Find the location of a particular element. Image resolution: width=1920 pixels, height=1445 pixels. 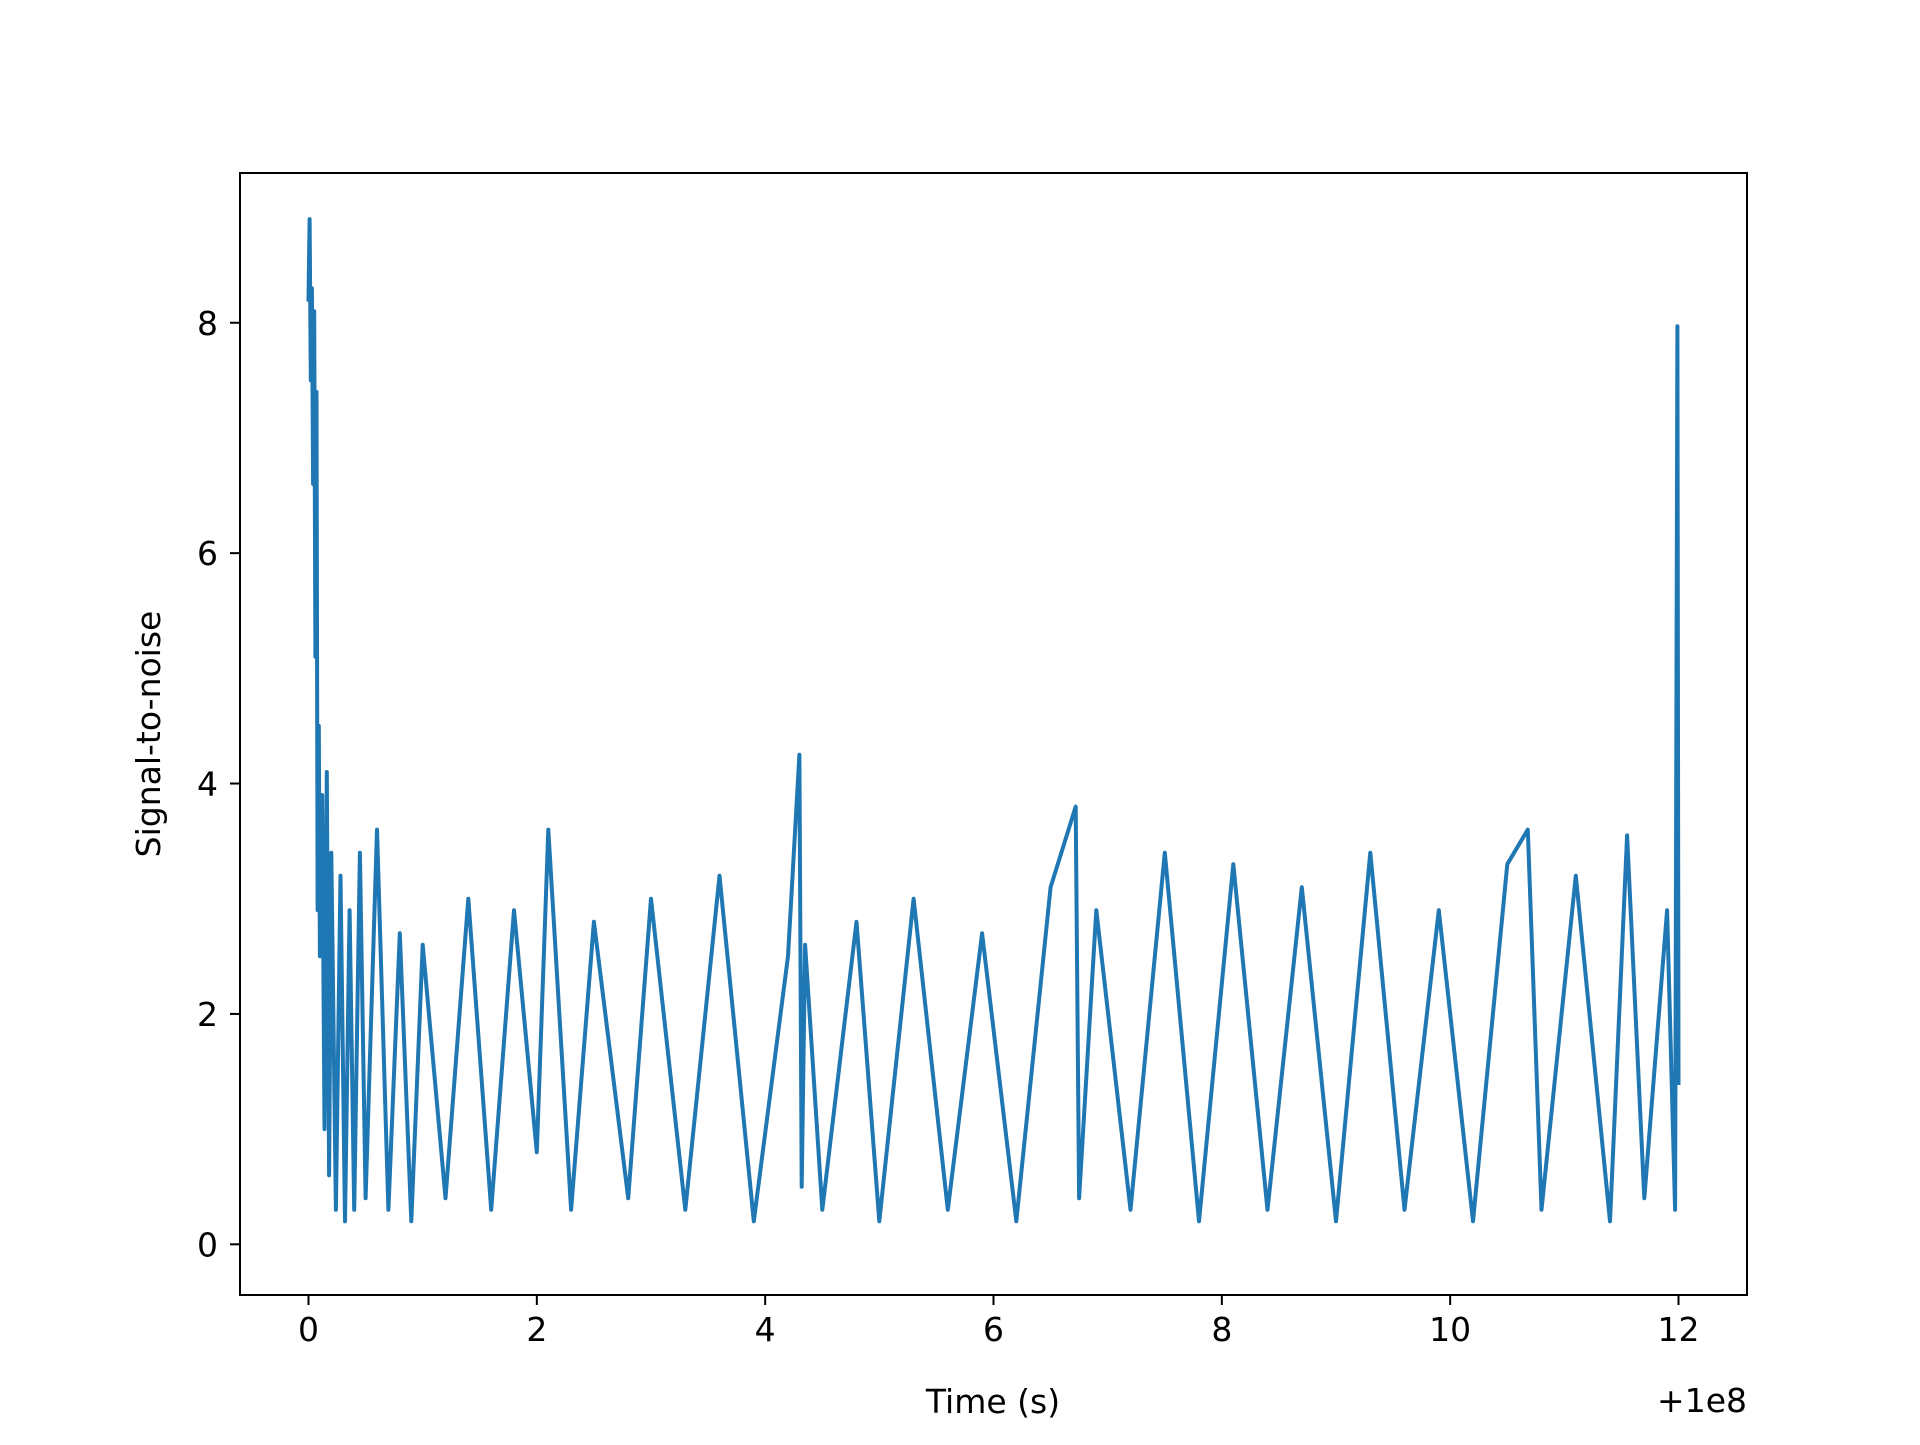

x-axis-ticks: 0 2 4 6 8 10 12 is located at coordinates (999, 1322).